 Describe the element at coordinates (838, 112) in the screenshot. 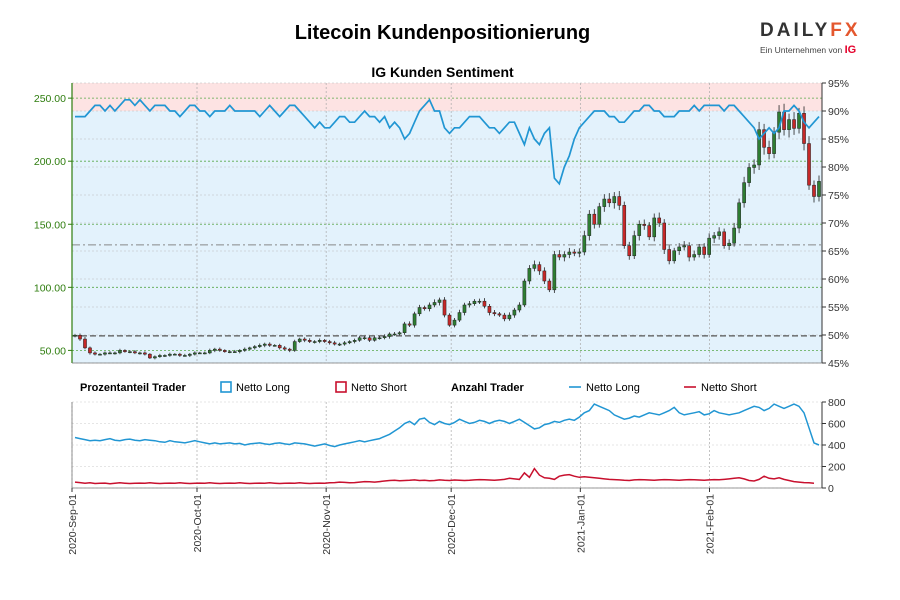

I see `sentiment-tick-label: 90%` at that location.